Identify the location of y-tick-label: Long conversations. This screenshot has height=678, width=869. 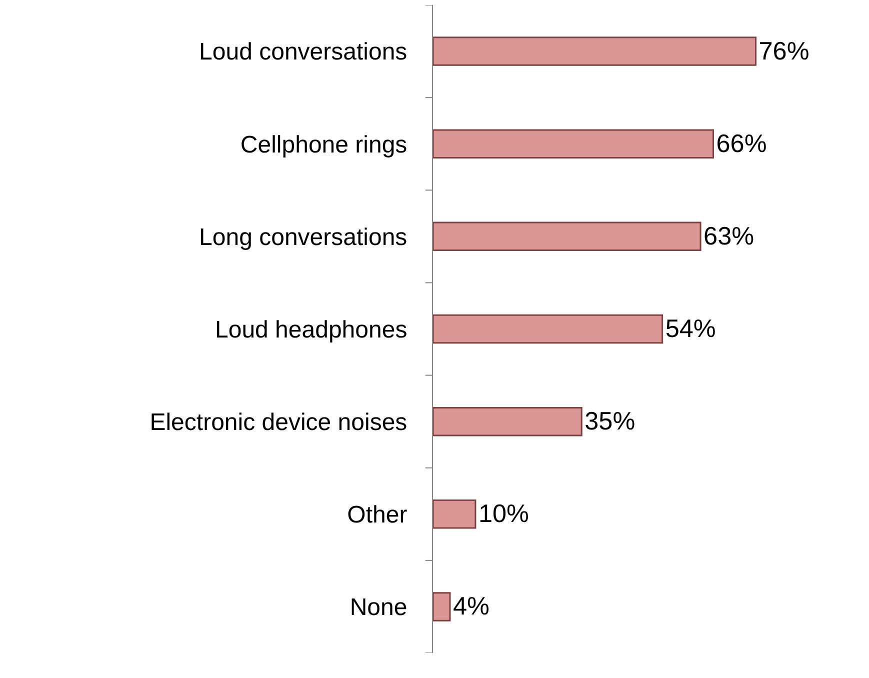
(303, 237).